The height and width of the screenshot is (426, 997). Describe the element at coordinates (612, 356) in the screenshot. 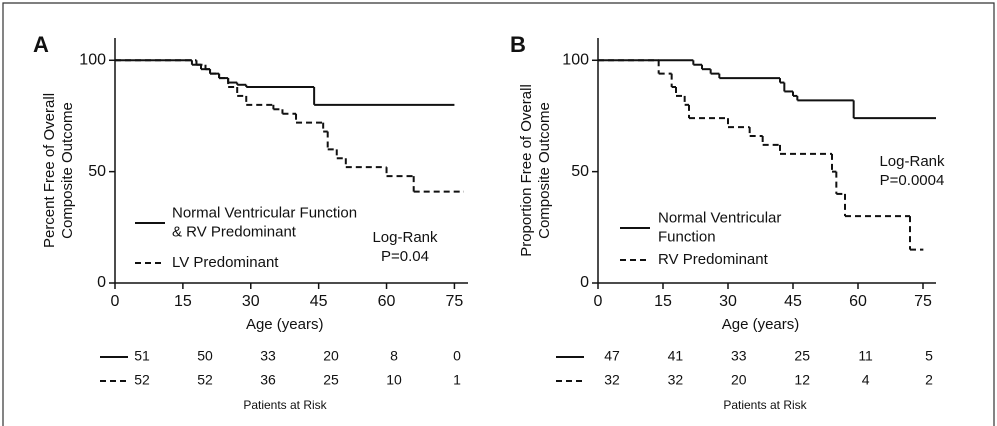

I see `risk-count: 47` at that location.